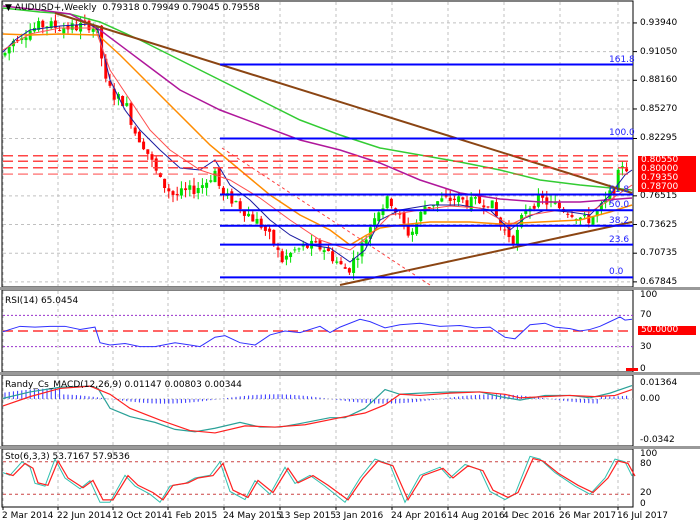  Describe the element at coordinates (192, 516) in the screenshot. I see `time-axis-label: 1 Feb 2015` at that location.